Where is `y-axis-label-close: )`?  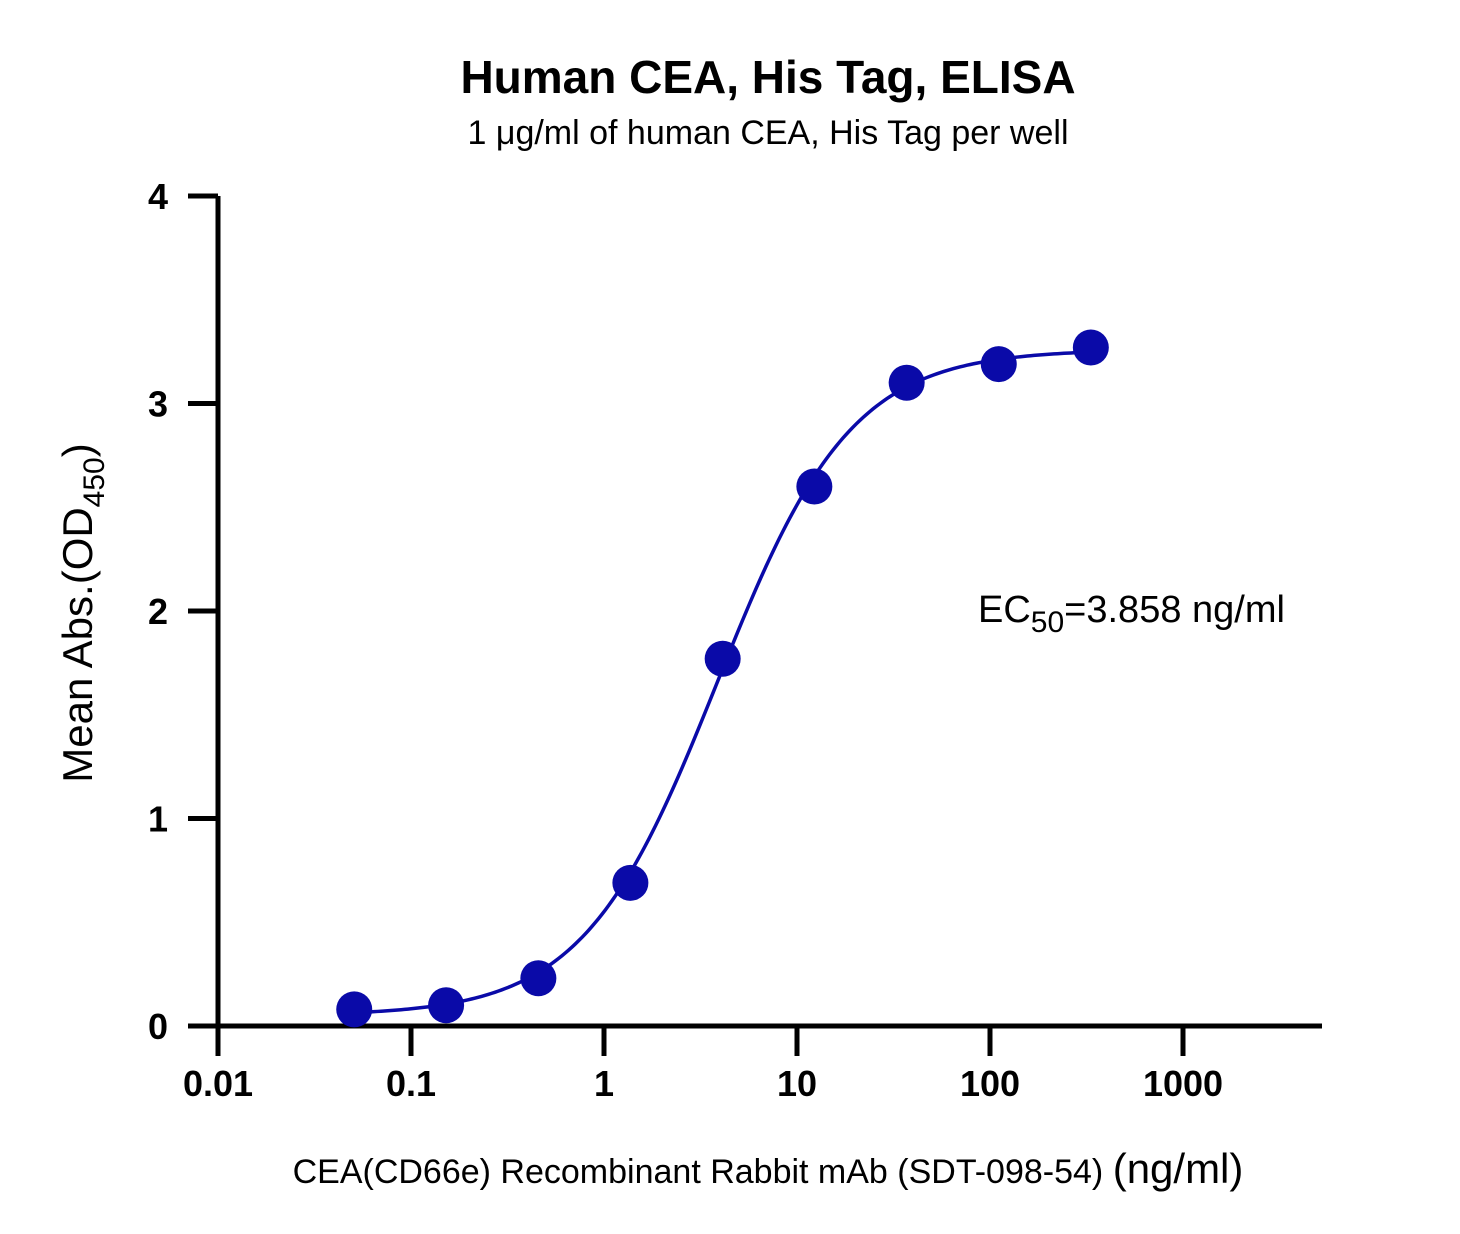 y-axis-label-close: ) is located at coordinates (77, 450).